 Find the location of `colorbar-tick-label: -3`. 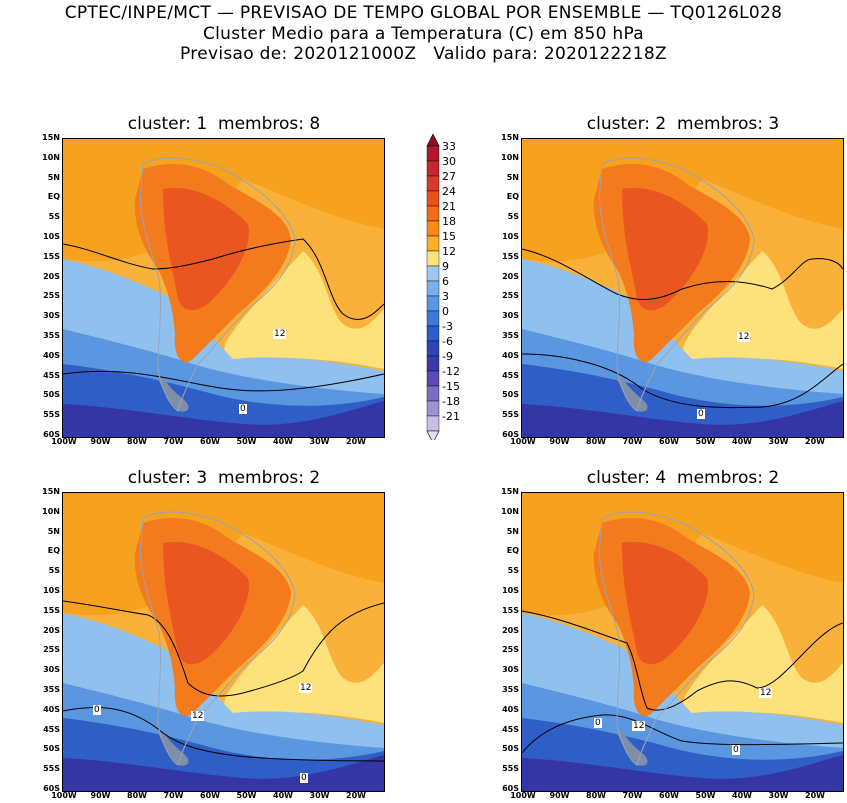

colorbar-tick-label: -3 is located at coordinates (447, 326).